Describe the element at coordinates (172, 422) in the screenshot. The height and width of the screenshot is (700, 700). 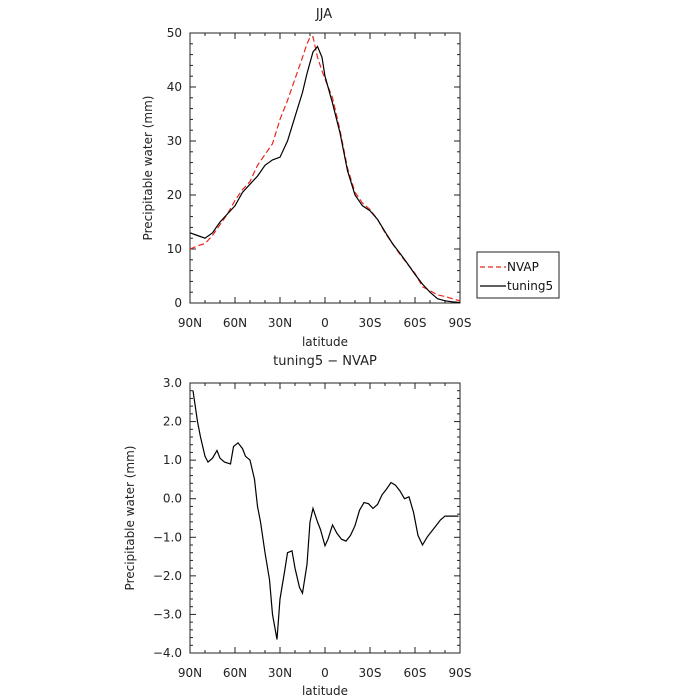
I see `bottom-y-tick-label-2: 2.0` at that location.